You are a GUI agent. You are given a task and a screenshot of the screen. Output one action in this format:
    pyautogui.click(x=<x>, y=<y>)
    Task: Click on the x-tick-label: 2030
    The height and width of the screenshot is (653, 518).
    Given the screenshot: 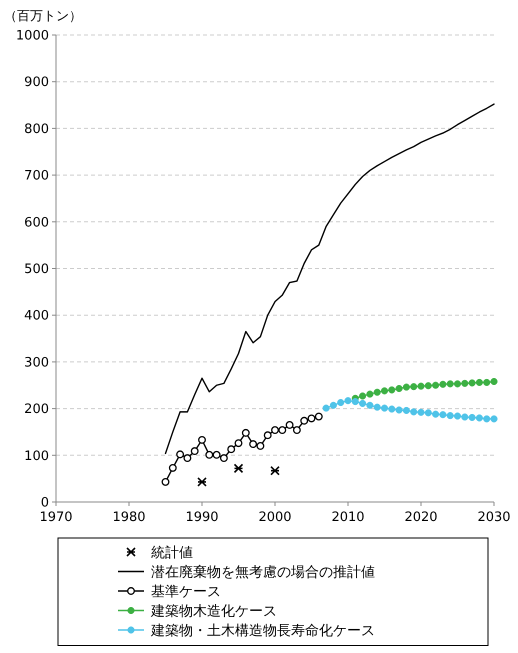 What is the action you would take?
    pyautogui.click(x=494, y=517)
    